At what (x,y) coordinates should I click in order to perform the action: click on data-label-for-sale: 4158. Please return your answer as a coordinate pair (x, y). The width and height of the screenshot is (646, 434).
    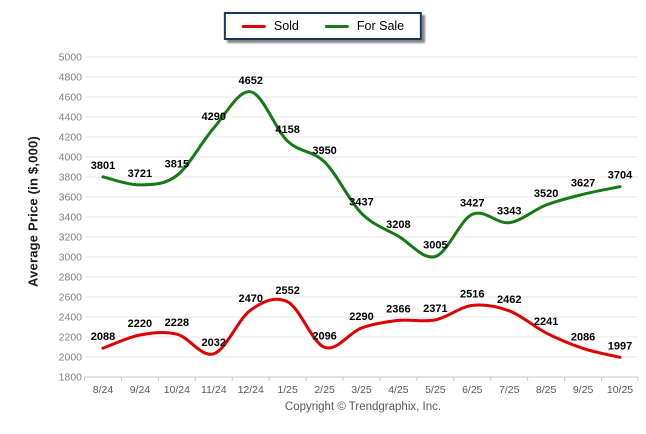
    Looking at the image, I should click on (287, 130).